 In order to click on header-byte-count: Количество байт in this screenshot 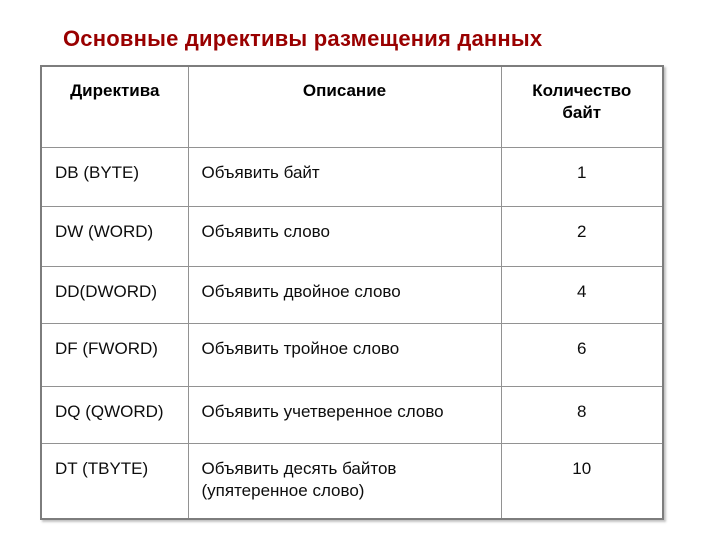, I will do `click(582, 106)`.